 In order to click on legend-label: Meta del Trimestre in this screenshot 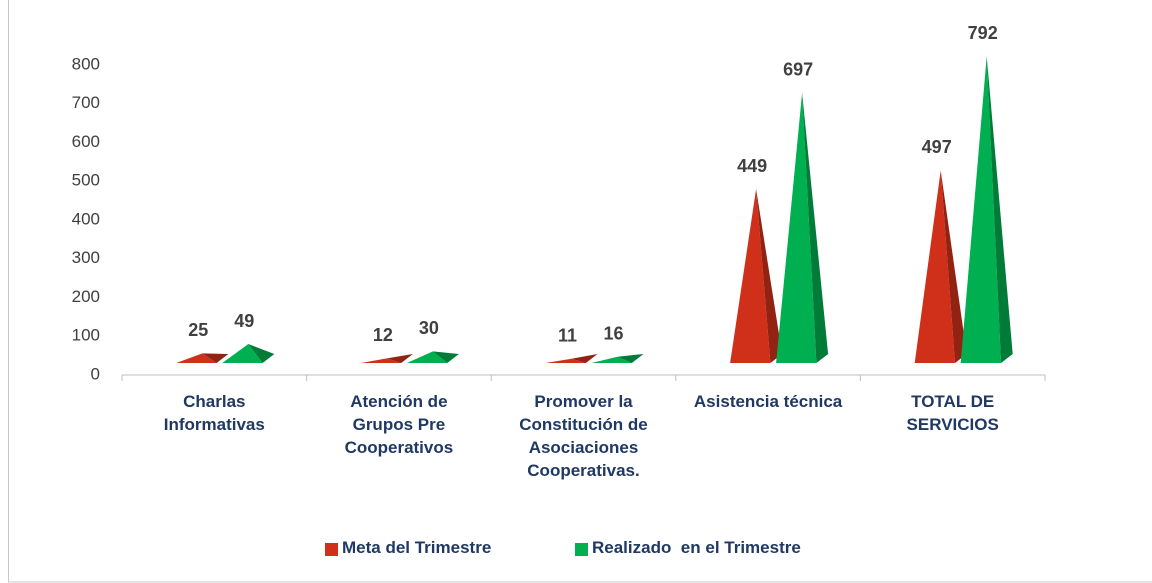, I will do `click(417, 547)`.